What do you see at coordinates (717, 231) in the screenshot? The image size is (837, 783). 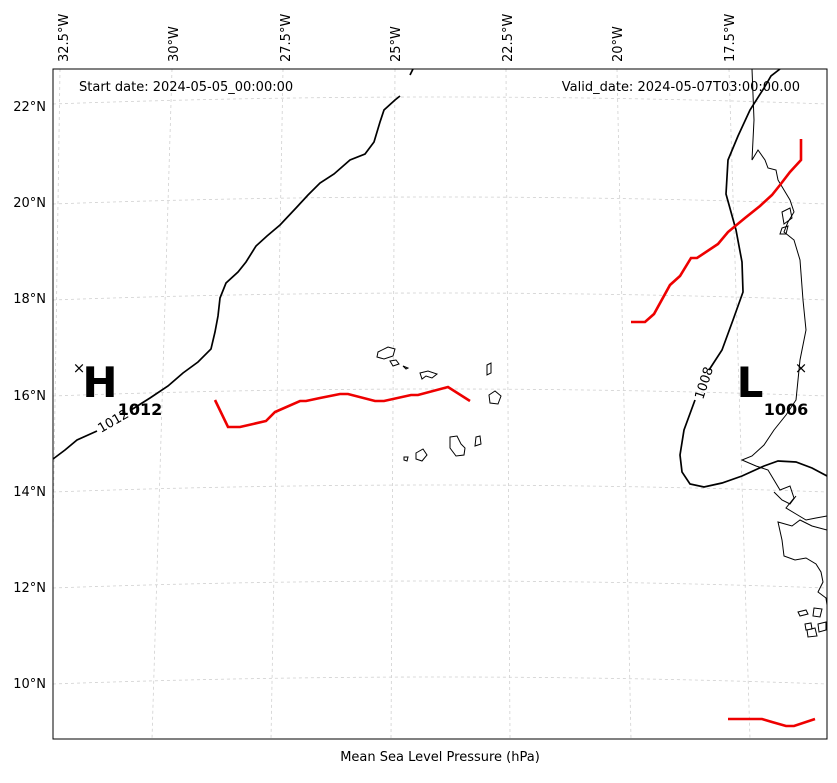 I see `trough-line-northeast` at bounding box center [717, 231].